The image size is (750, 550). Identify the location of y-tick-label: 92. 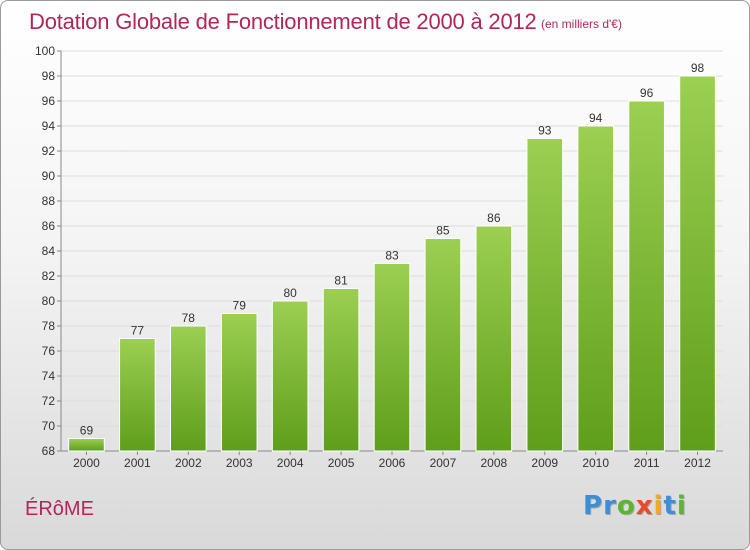
(49, 151).